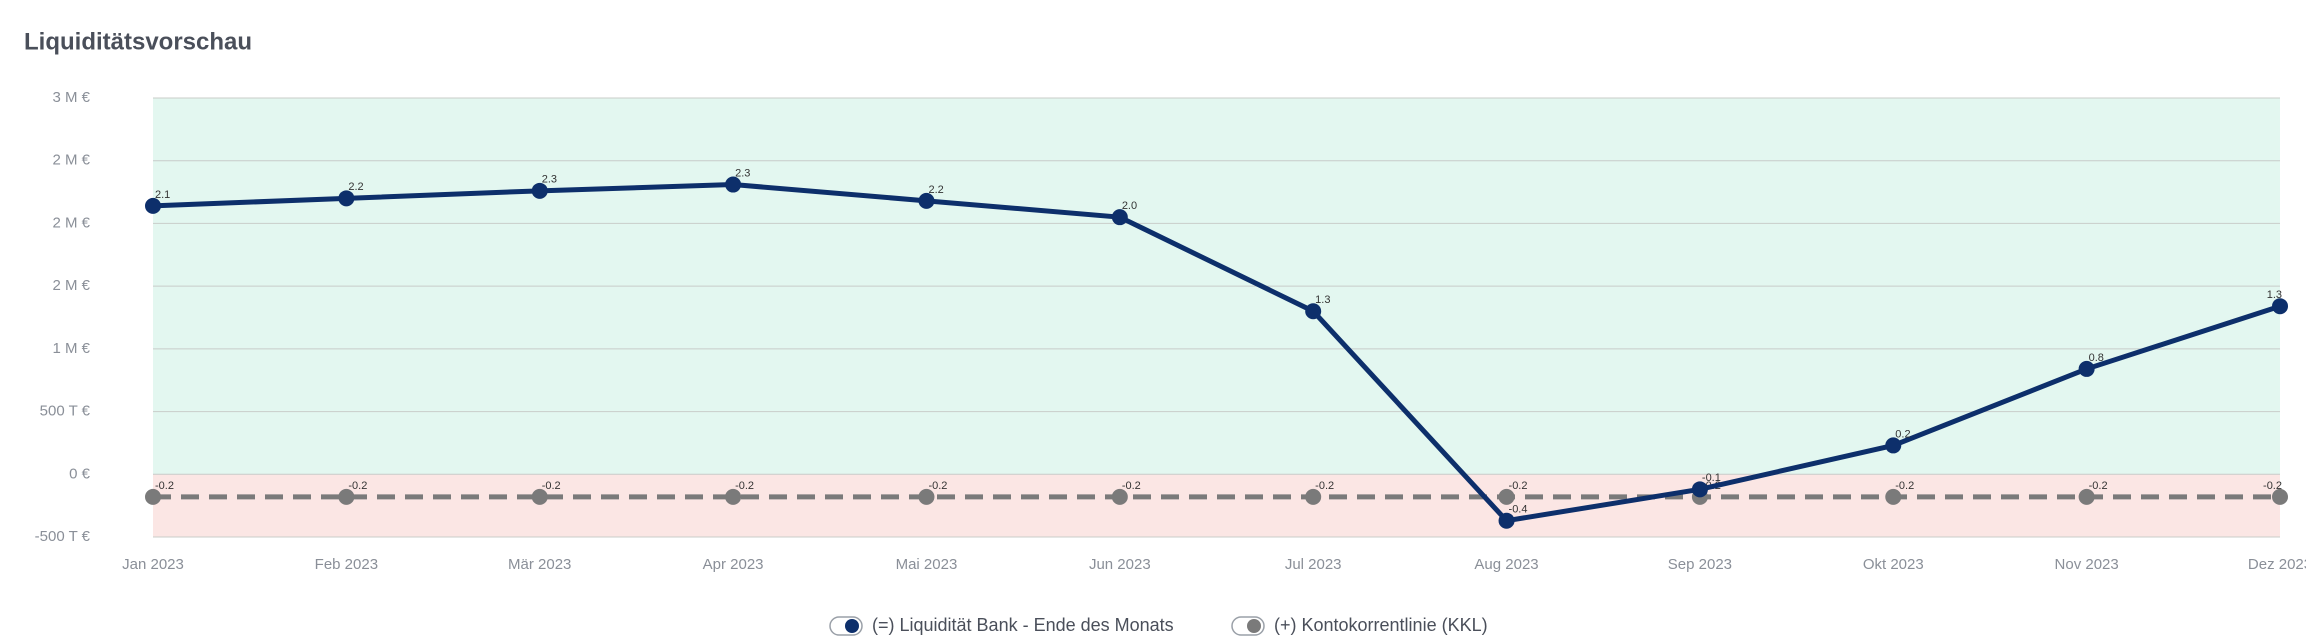  What do you see at coordinates (1129, 206) in the screenshot?
I see `data-label: 2.0` at bounding box center [1129, 206].